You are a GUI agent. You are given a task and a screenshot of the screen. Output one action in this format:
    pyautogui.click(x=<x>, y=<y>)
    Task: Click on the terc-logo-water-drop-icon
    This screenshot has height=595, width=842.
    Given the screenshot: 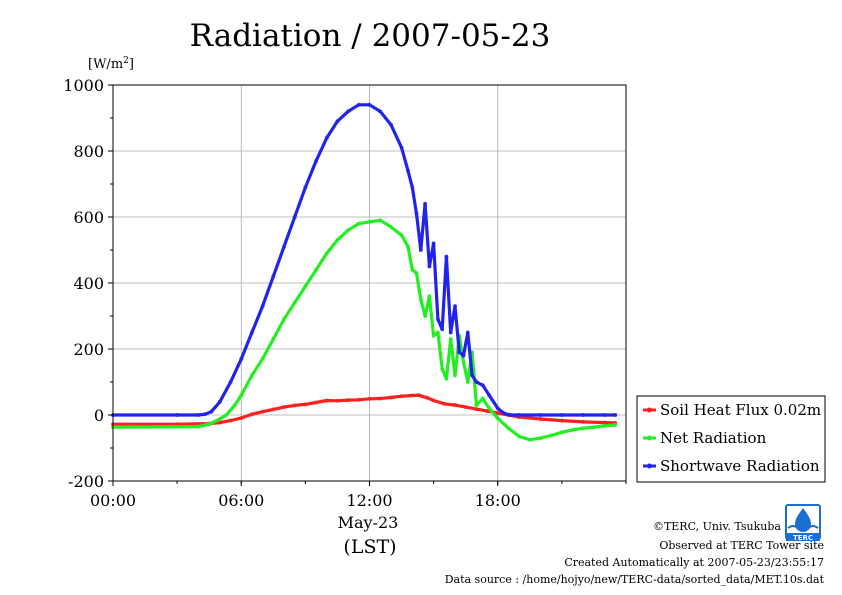 What is the action you would take?
    pyautogui.click(x=803, y=520)
    